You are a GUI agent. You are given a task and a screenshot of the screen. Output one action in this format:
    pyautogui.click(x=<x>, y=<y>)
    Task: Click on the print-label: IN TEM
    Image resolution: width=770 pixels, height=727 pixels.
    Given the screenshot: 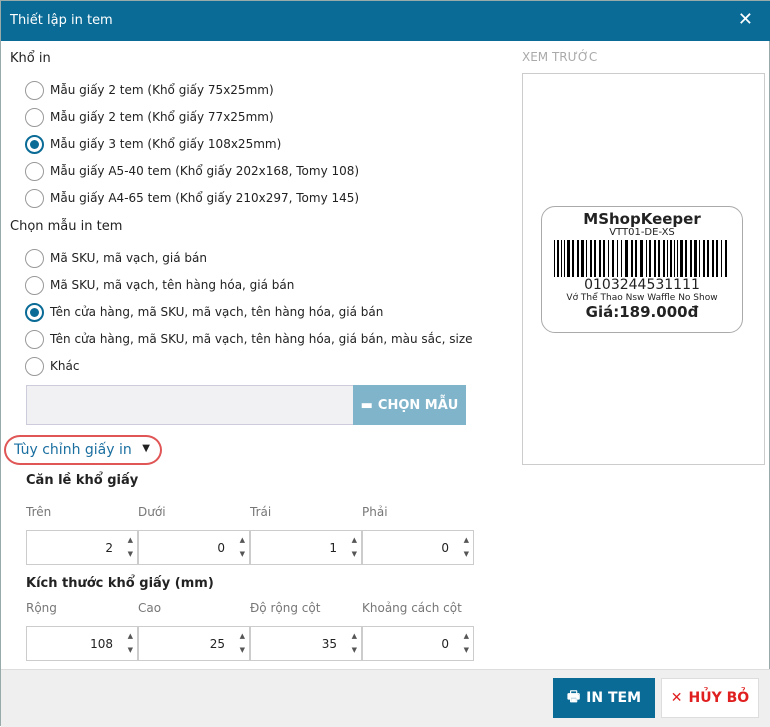 What is the action you would take?
    pyautogui.click(x=614, y=698)
    